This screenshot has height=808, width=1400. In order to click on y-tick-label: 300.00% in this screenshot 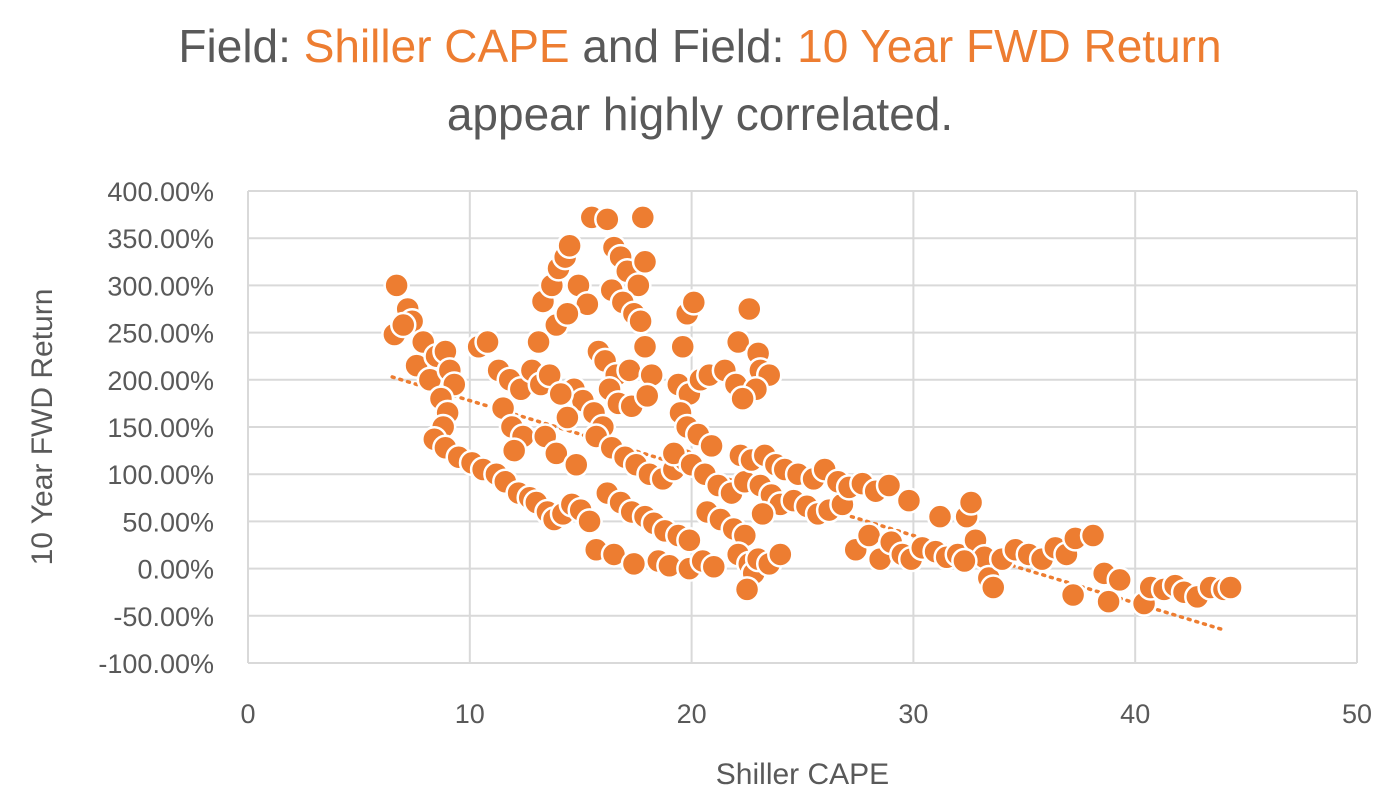, I will do `click(160, 286)`.